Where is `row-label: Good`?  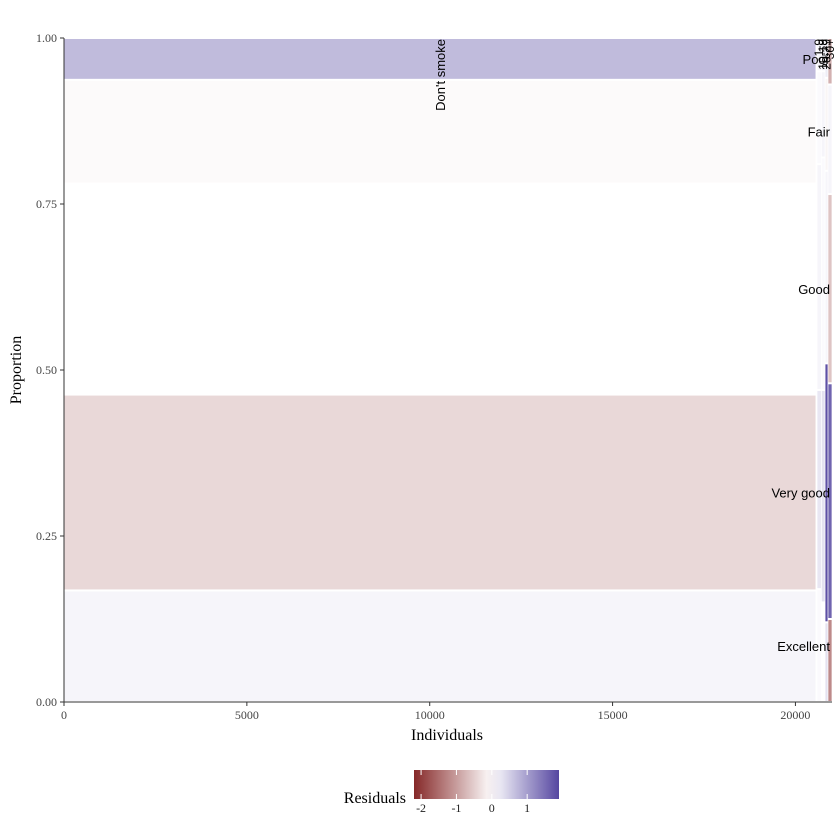
row-label: Good is located at coordinates (814, 289).